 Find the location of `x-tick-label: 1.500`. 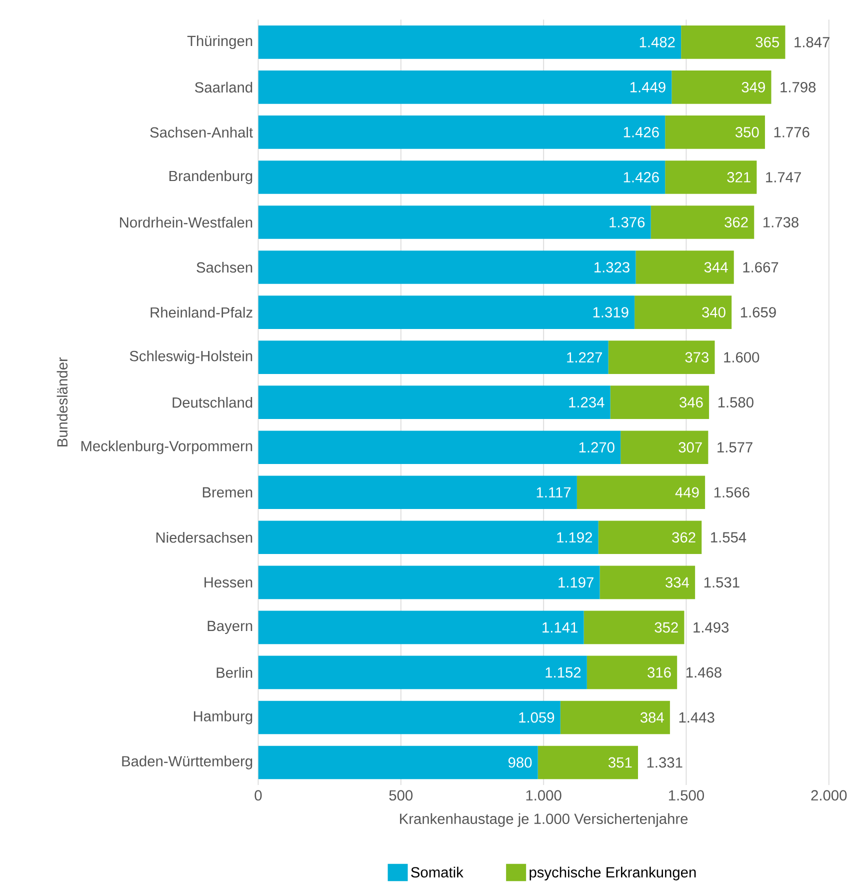

x-tick-label: 1.500 is located at coordinates (686, 795).